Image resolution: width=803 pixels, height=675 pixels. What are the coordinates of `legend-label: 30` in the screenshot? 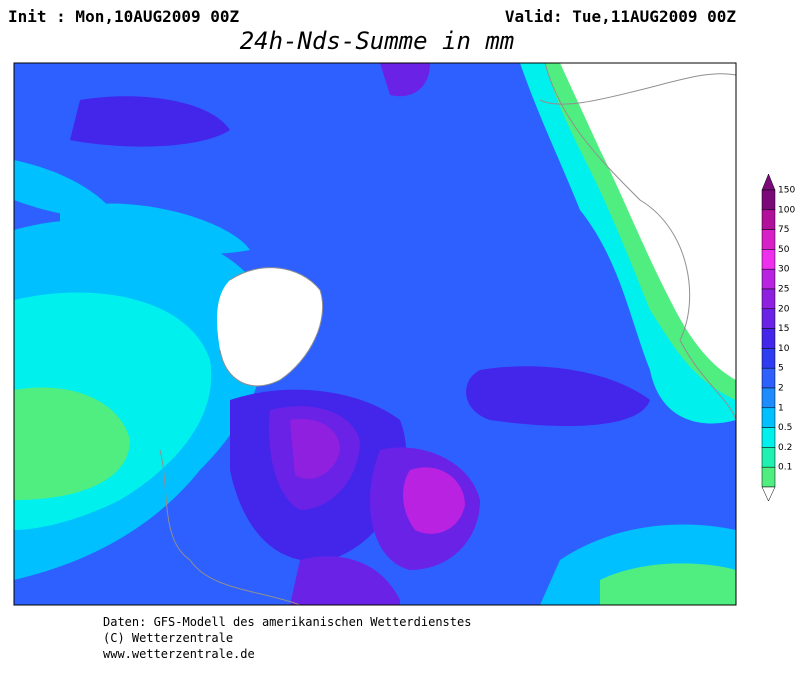 It's located at (784, 270).